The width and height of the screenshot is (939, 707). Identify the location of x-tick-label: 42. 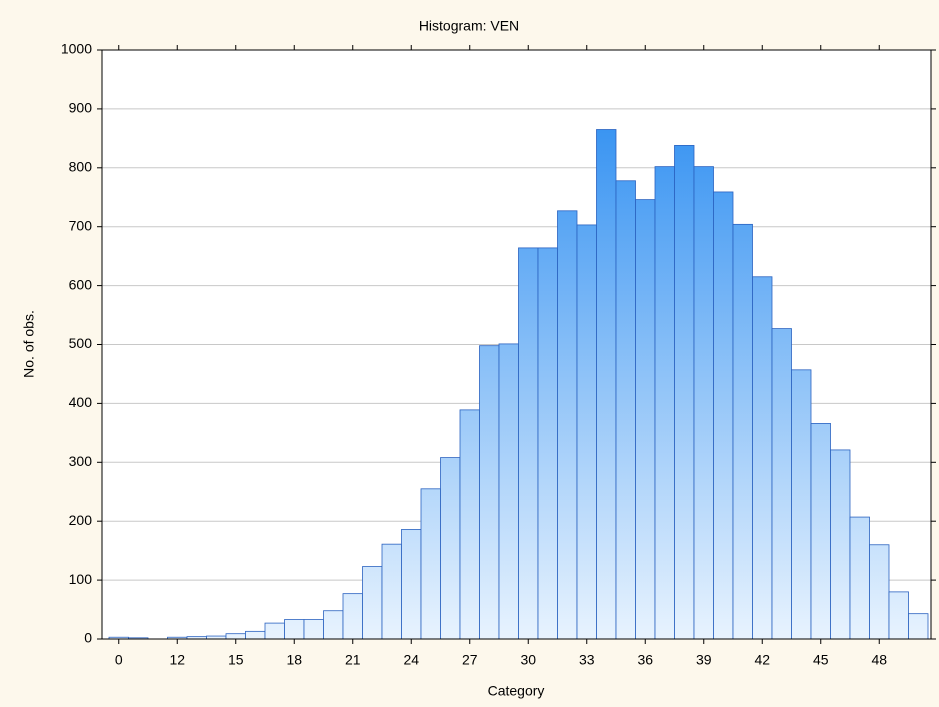
(762, 660).